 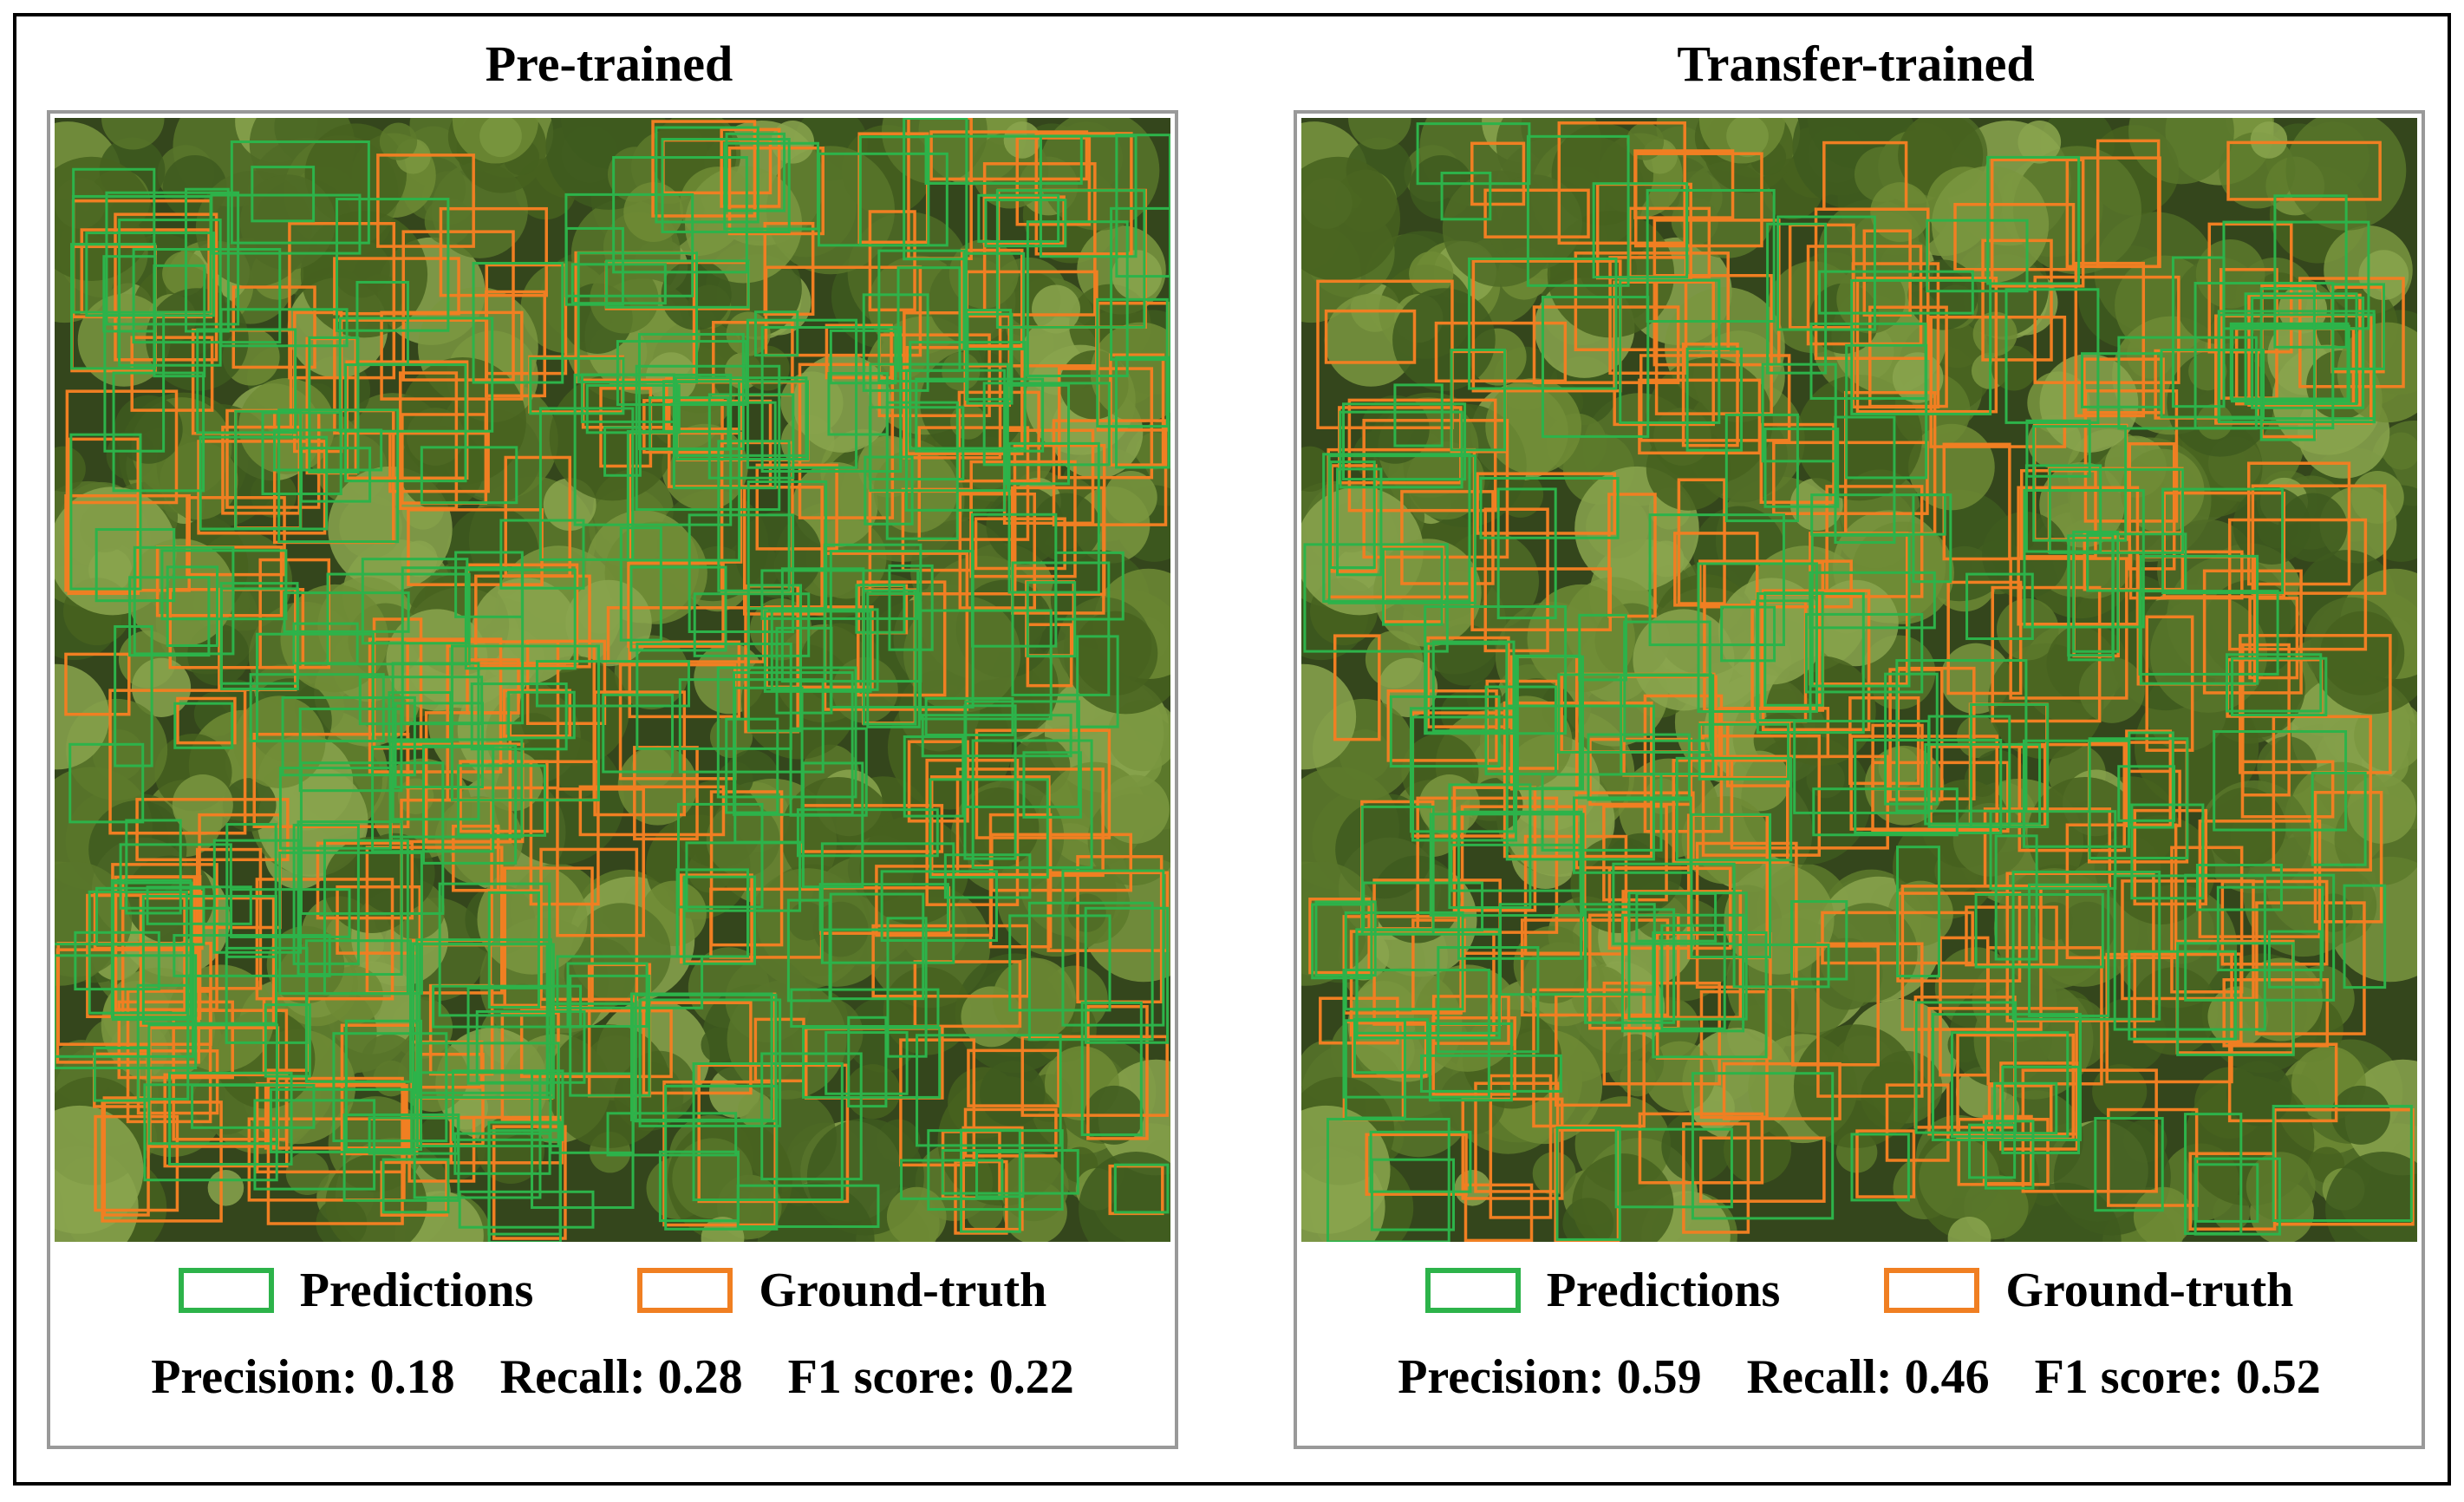 What do you see at coordinates (226, 1290) in the screenshot?
I see `legend-icon-predictions` at bounding box center [226, 1290].